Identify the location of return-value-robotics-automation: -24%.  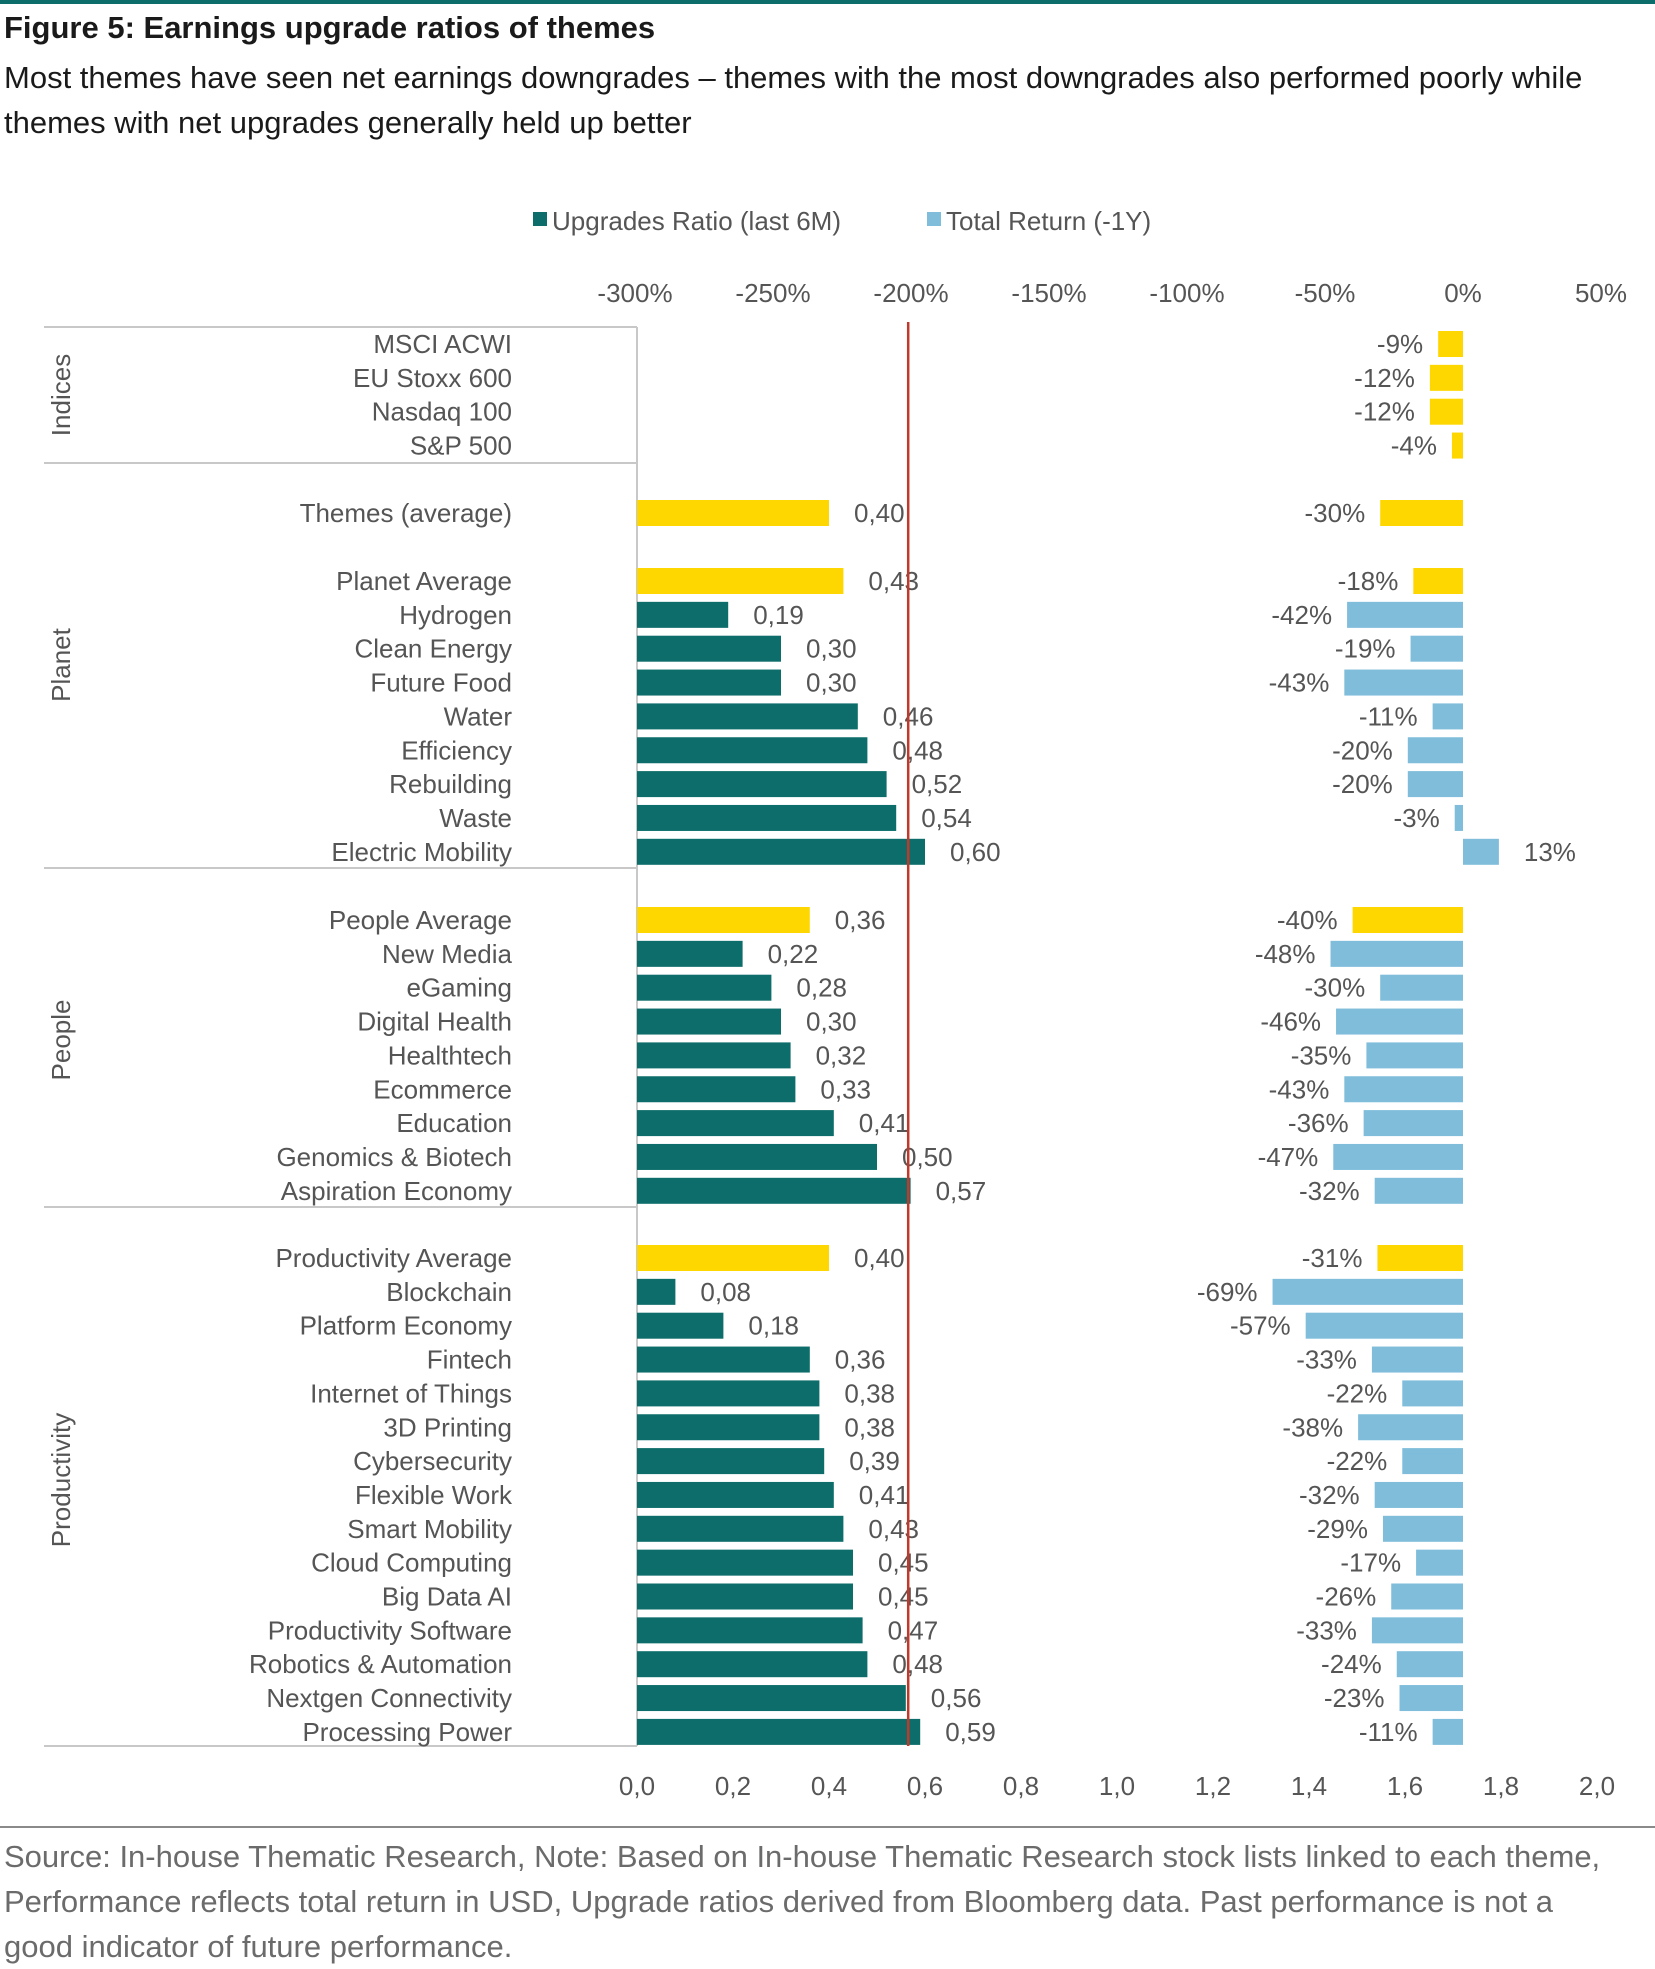
(1351, 1664).